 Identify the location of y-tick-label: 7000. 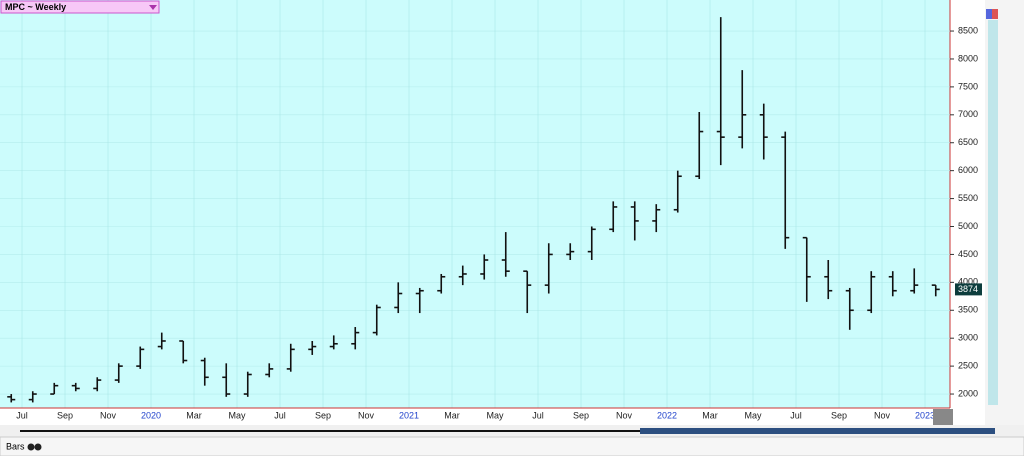
(968, 114).